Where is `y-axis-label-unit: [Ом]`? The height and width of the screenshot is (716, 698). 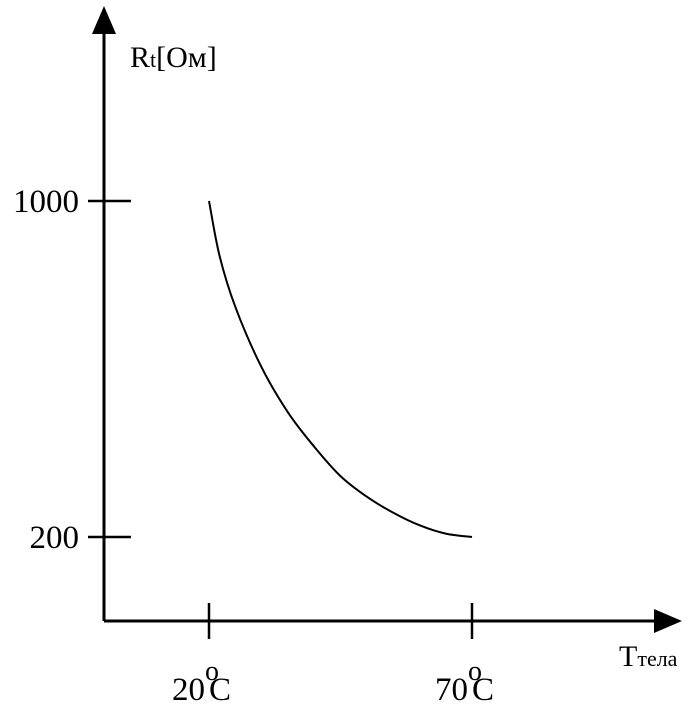 y-axis-label-unit: [Ом] is located at coordinates (186, 57).